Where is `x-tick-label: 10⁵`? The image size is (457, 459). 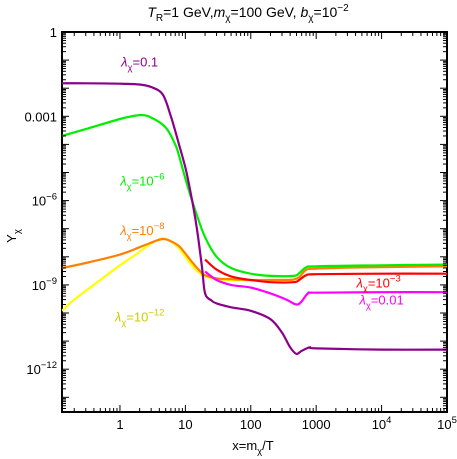
x-tick-label: 10⁵ is located at coordinates (447, 423).